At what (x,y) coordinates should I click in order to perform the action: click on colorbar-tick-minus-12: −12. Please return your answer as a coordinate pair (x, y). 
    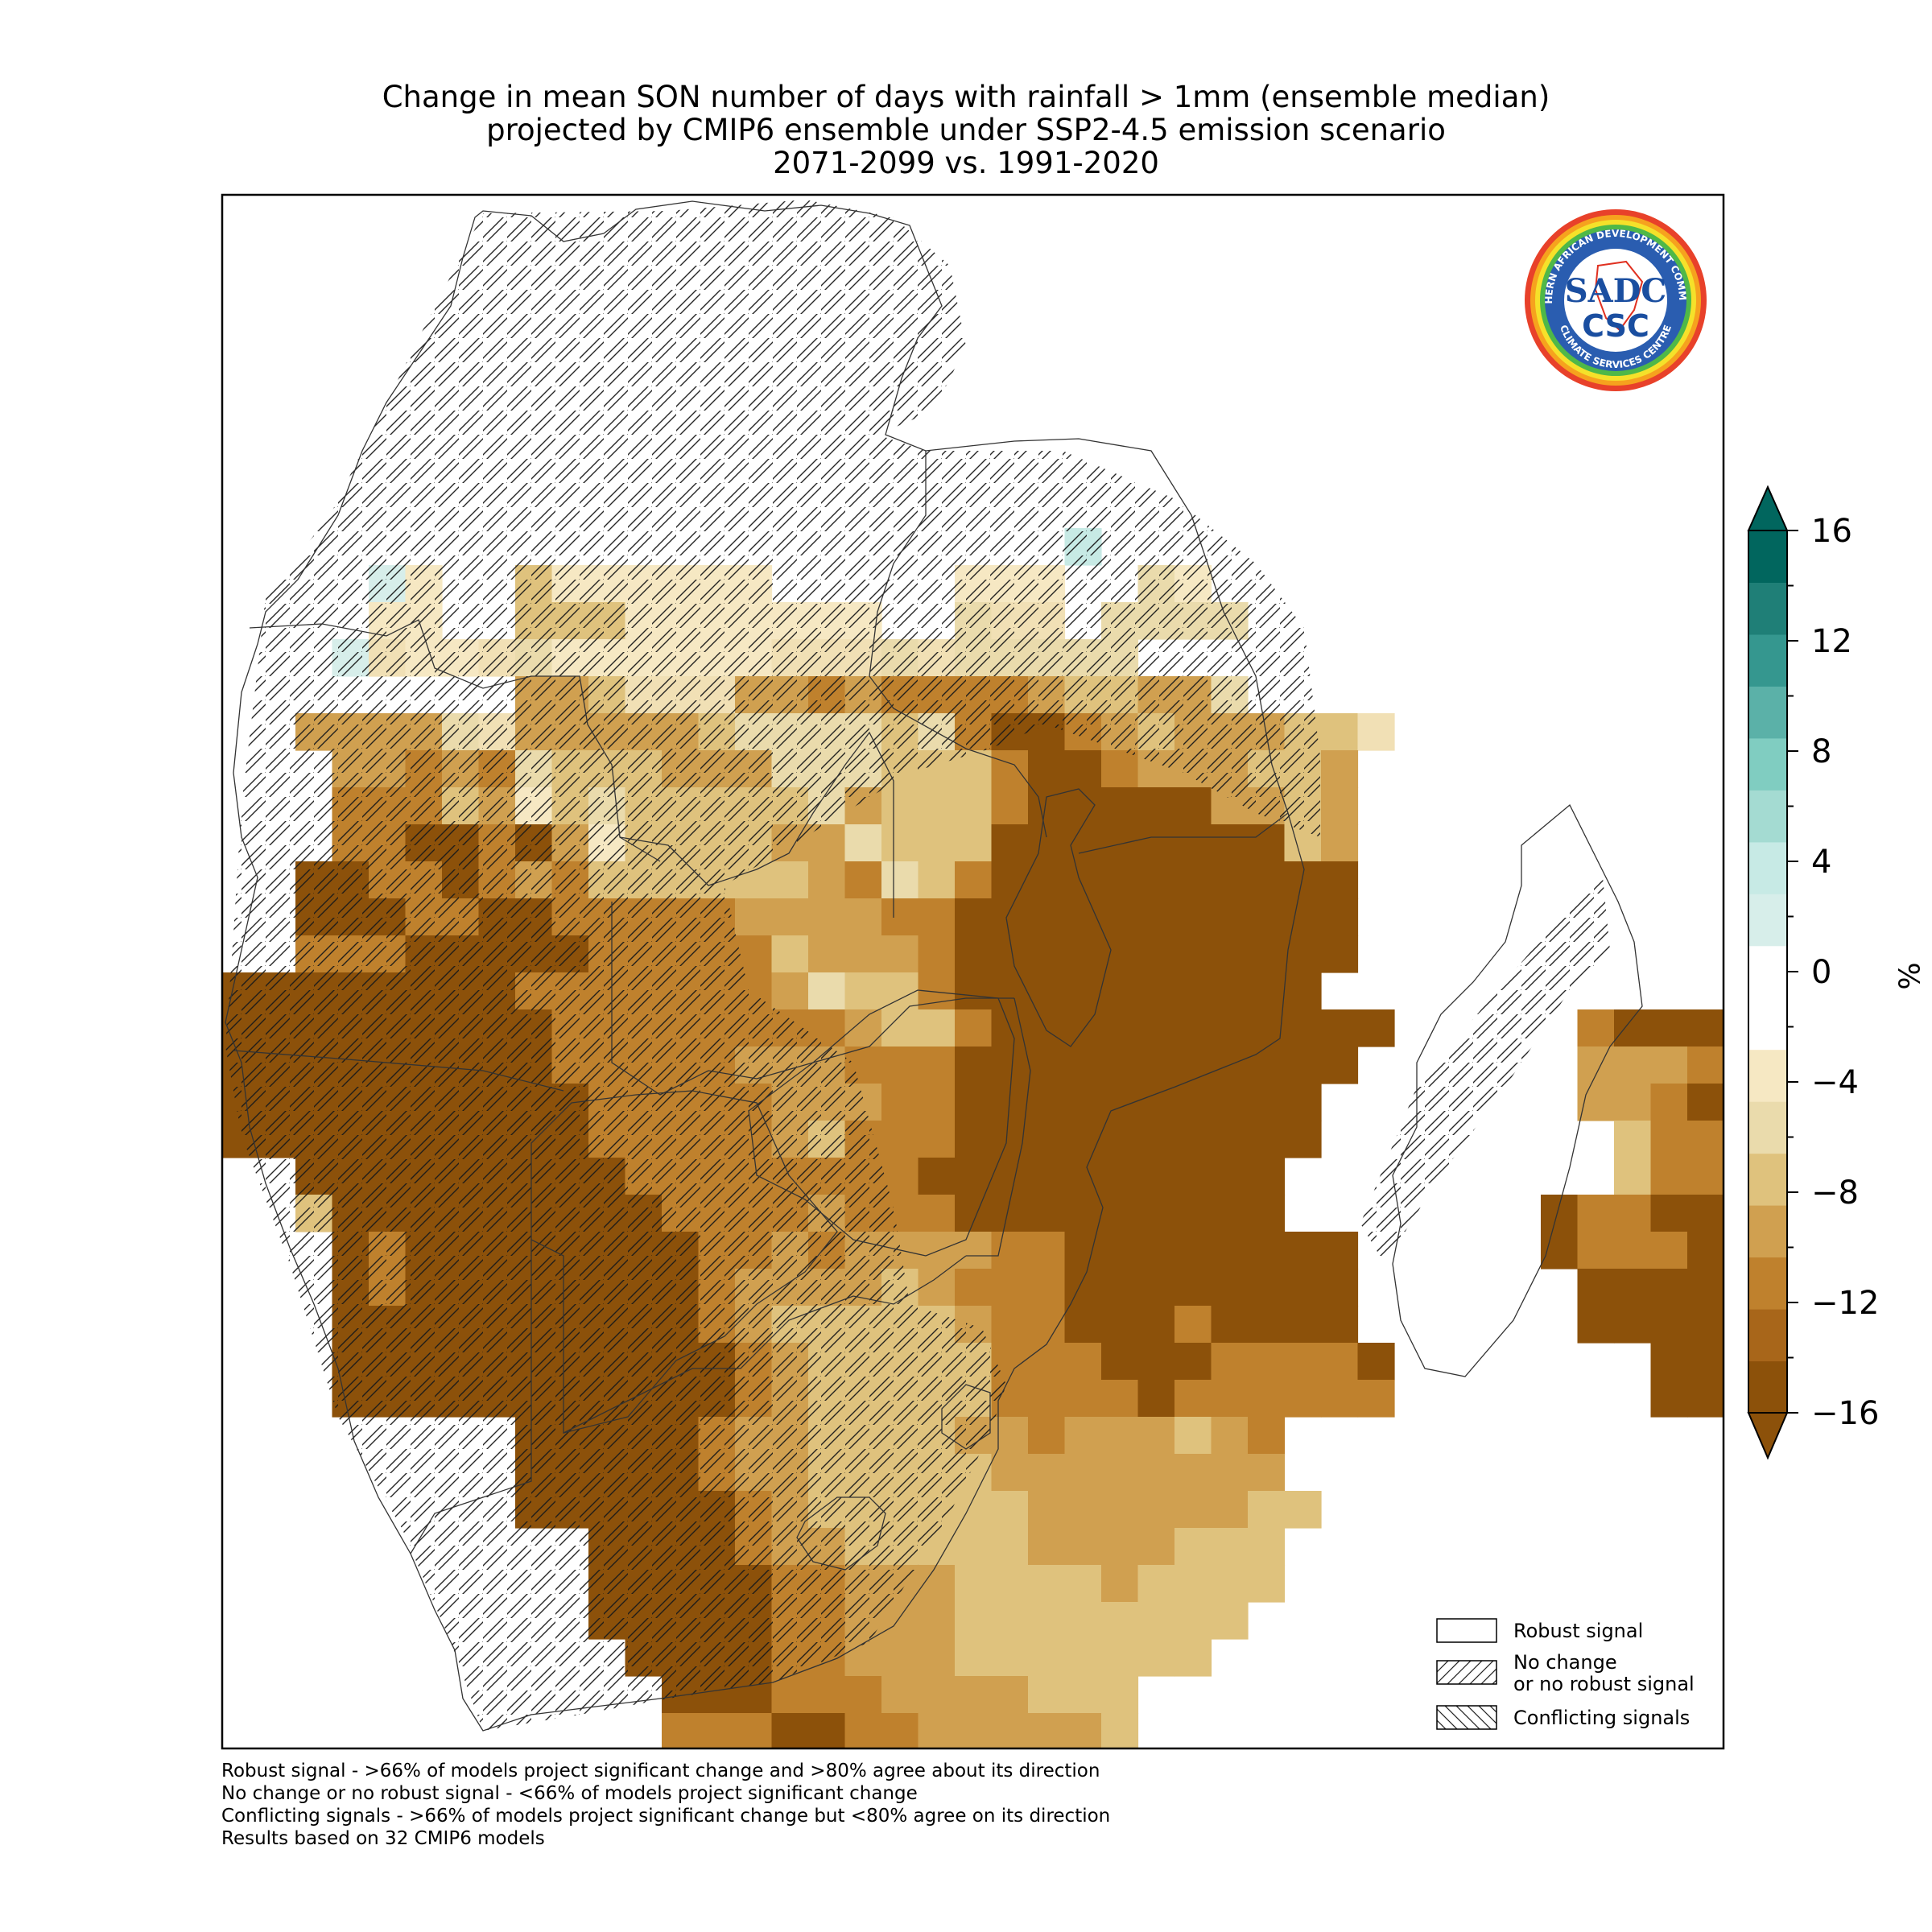
    Looking at the image, I should click on (1846, 1303).